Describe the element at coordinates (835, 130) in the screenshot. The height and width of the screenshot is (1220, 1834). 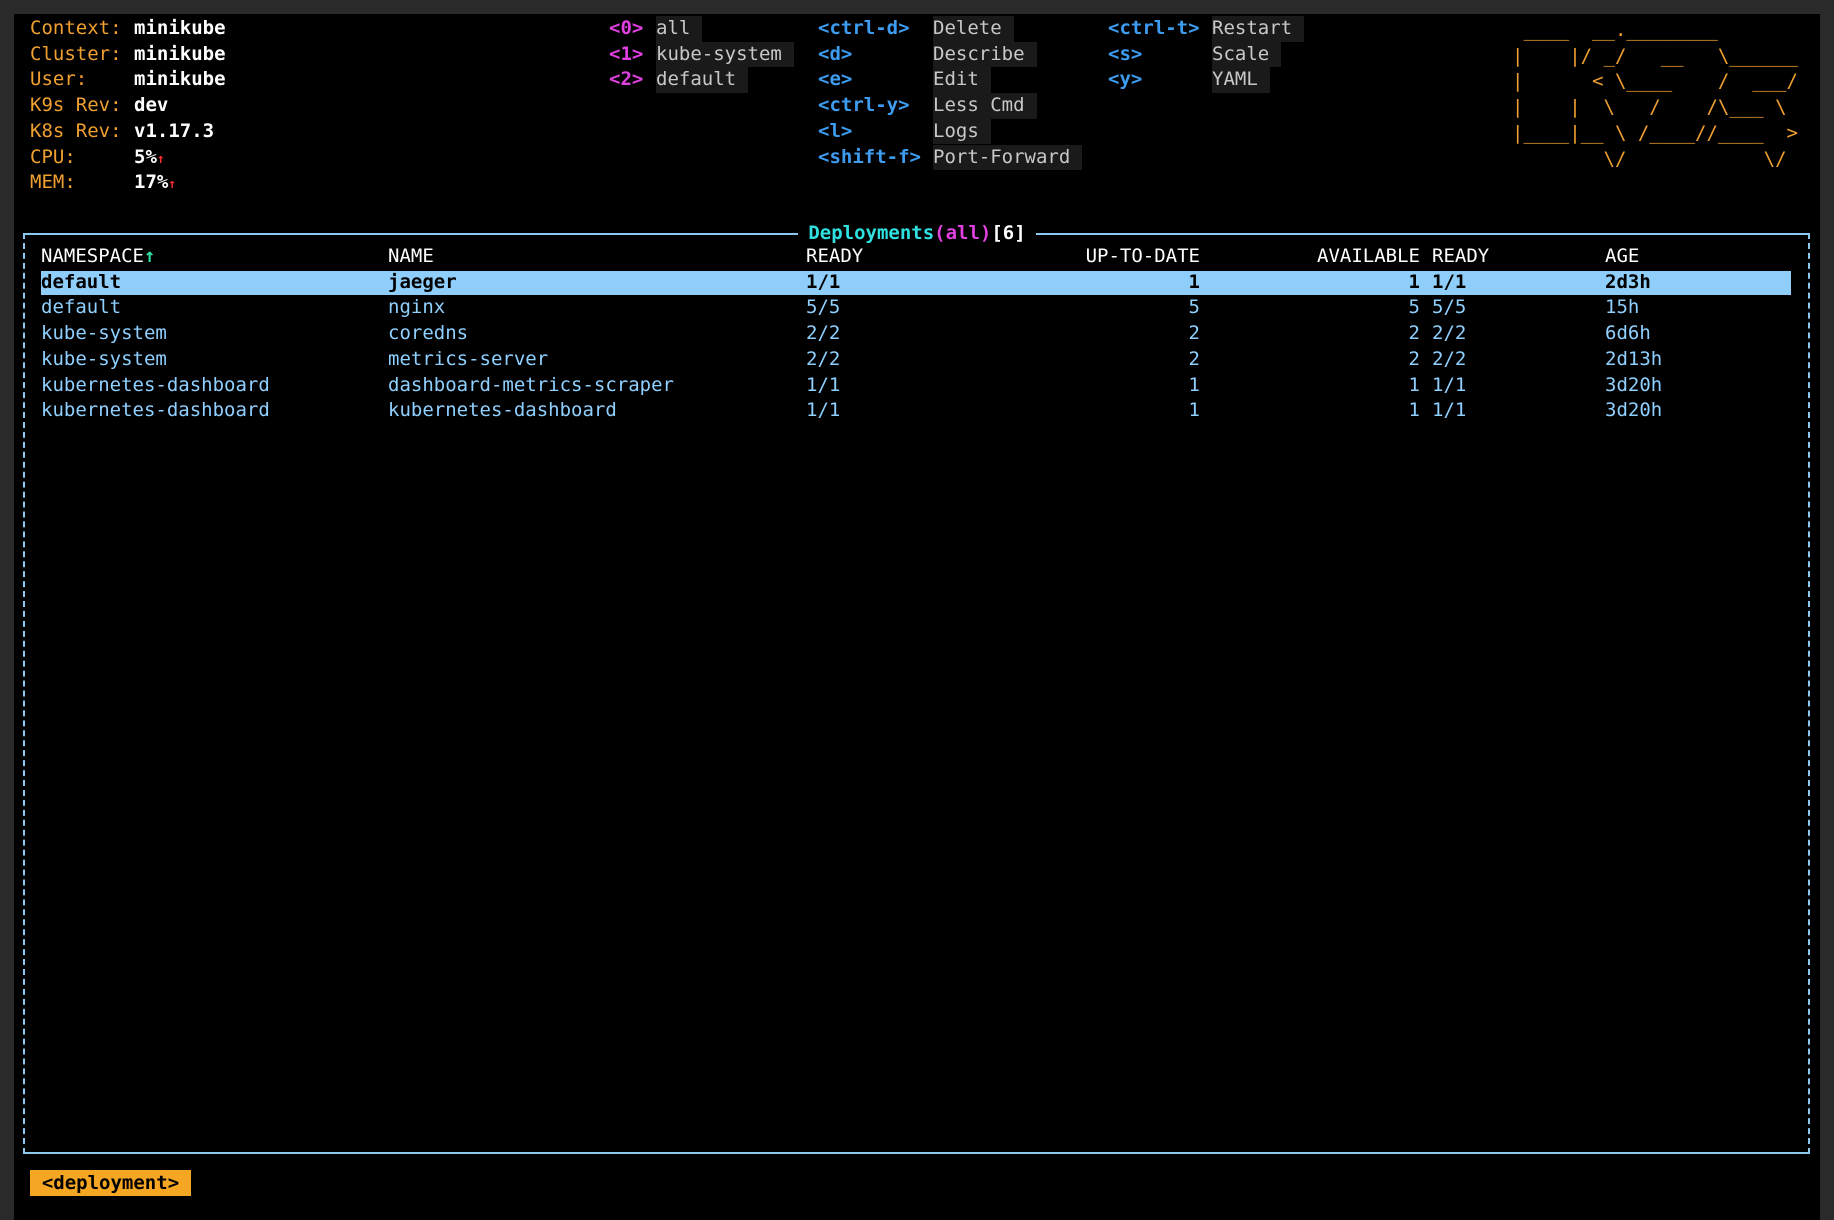
I see `shortcut-key: <l>` at that location.